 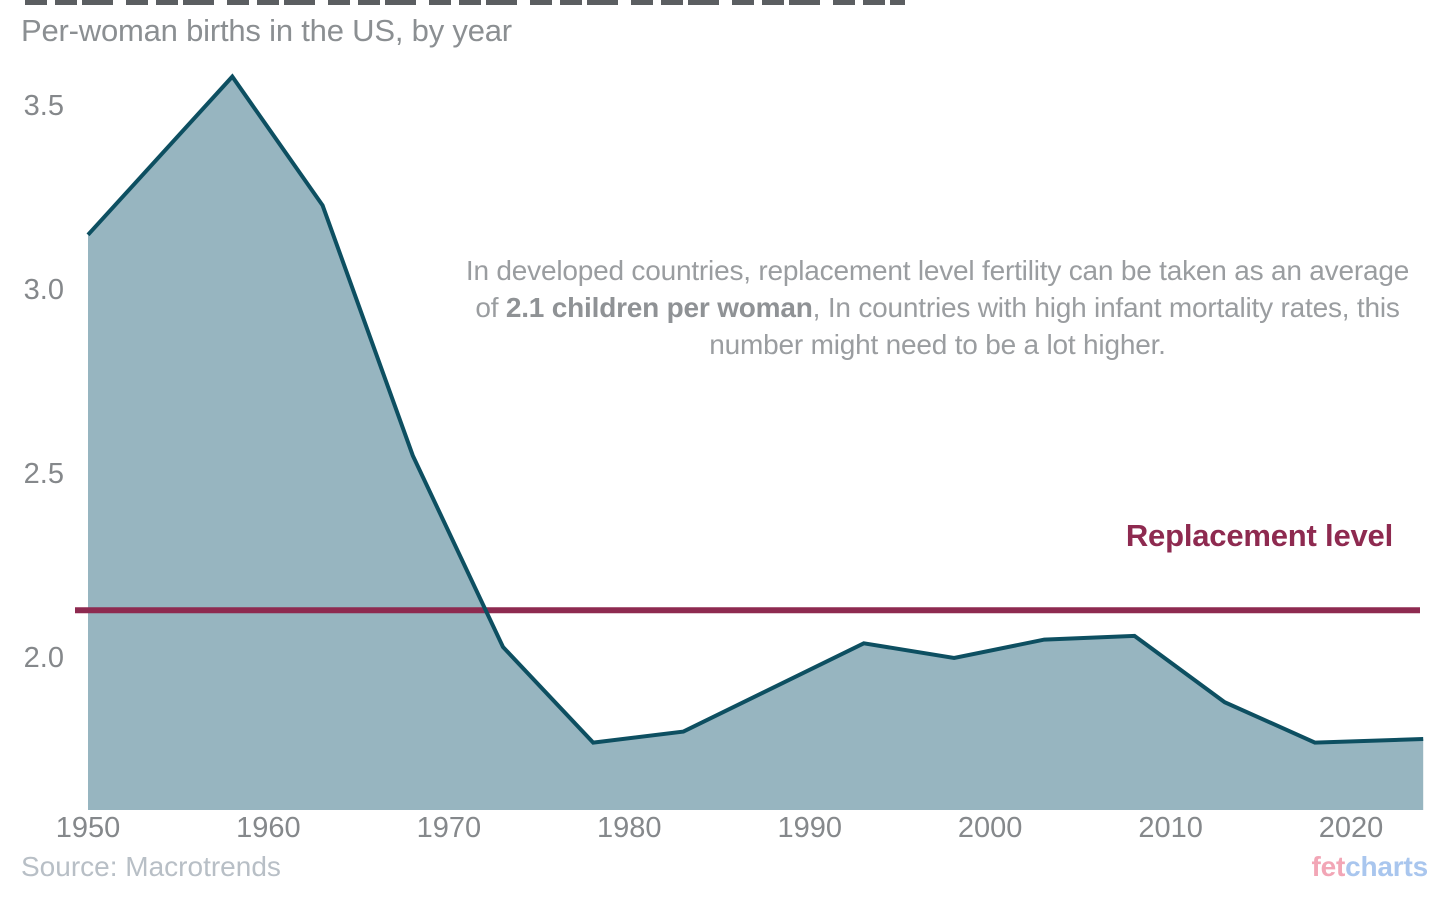 I want to click on annotation-bold: 2.1 children per woman, so click(x=659, y=307).